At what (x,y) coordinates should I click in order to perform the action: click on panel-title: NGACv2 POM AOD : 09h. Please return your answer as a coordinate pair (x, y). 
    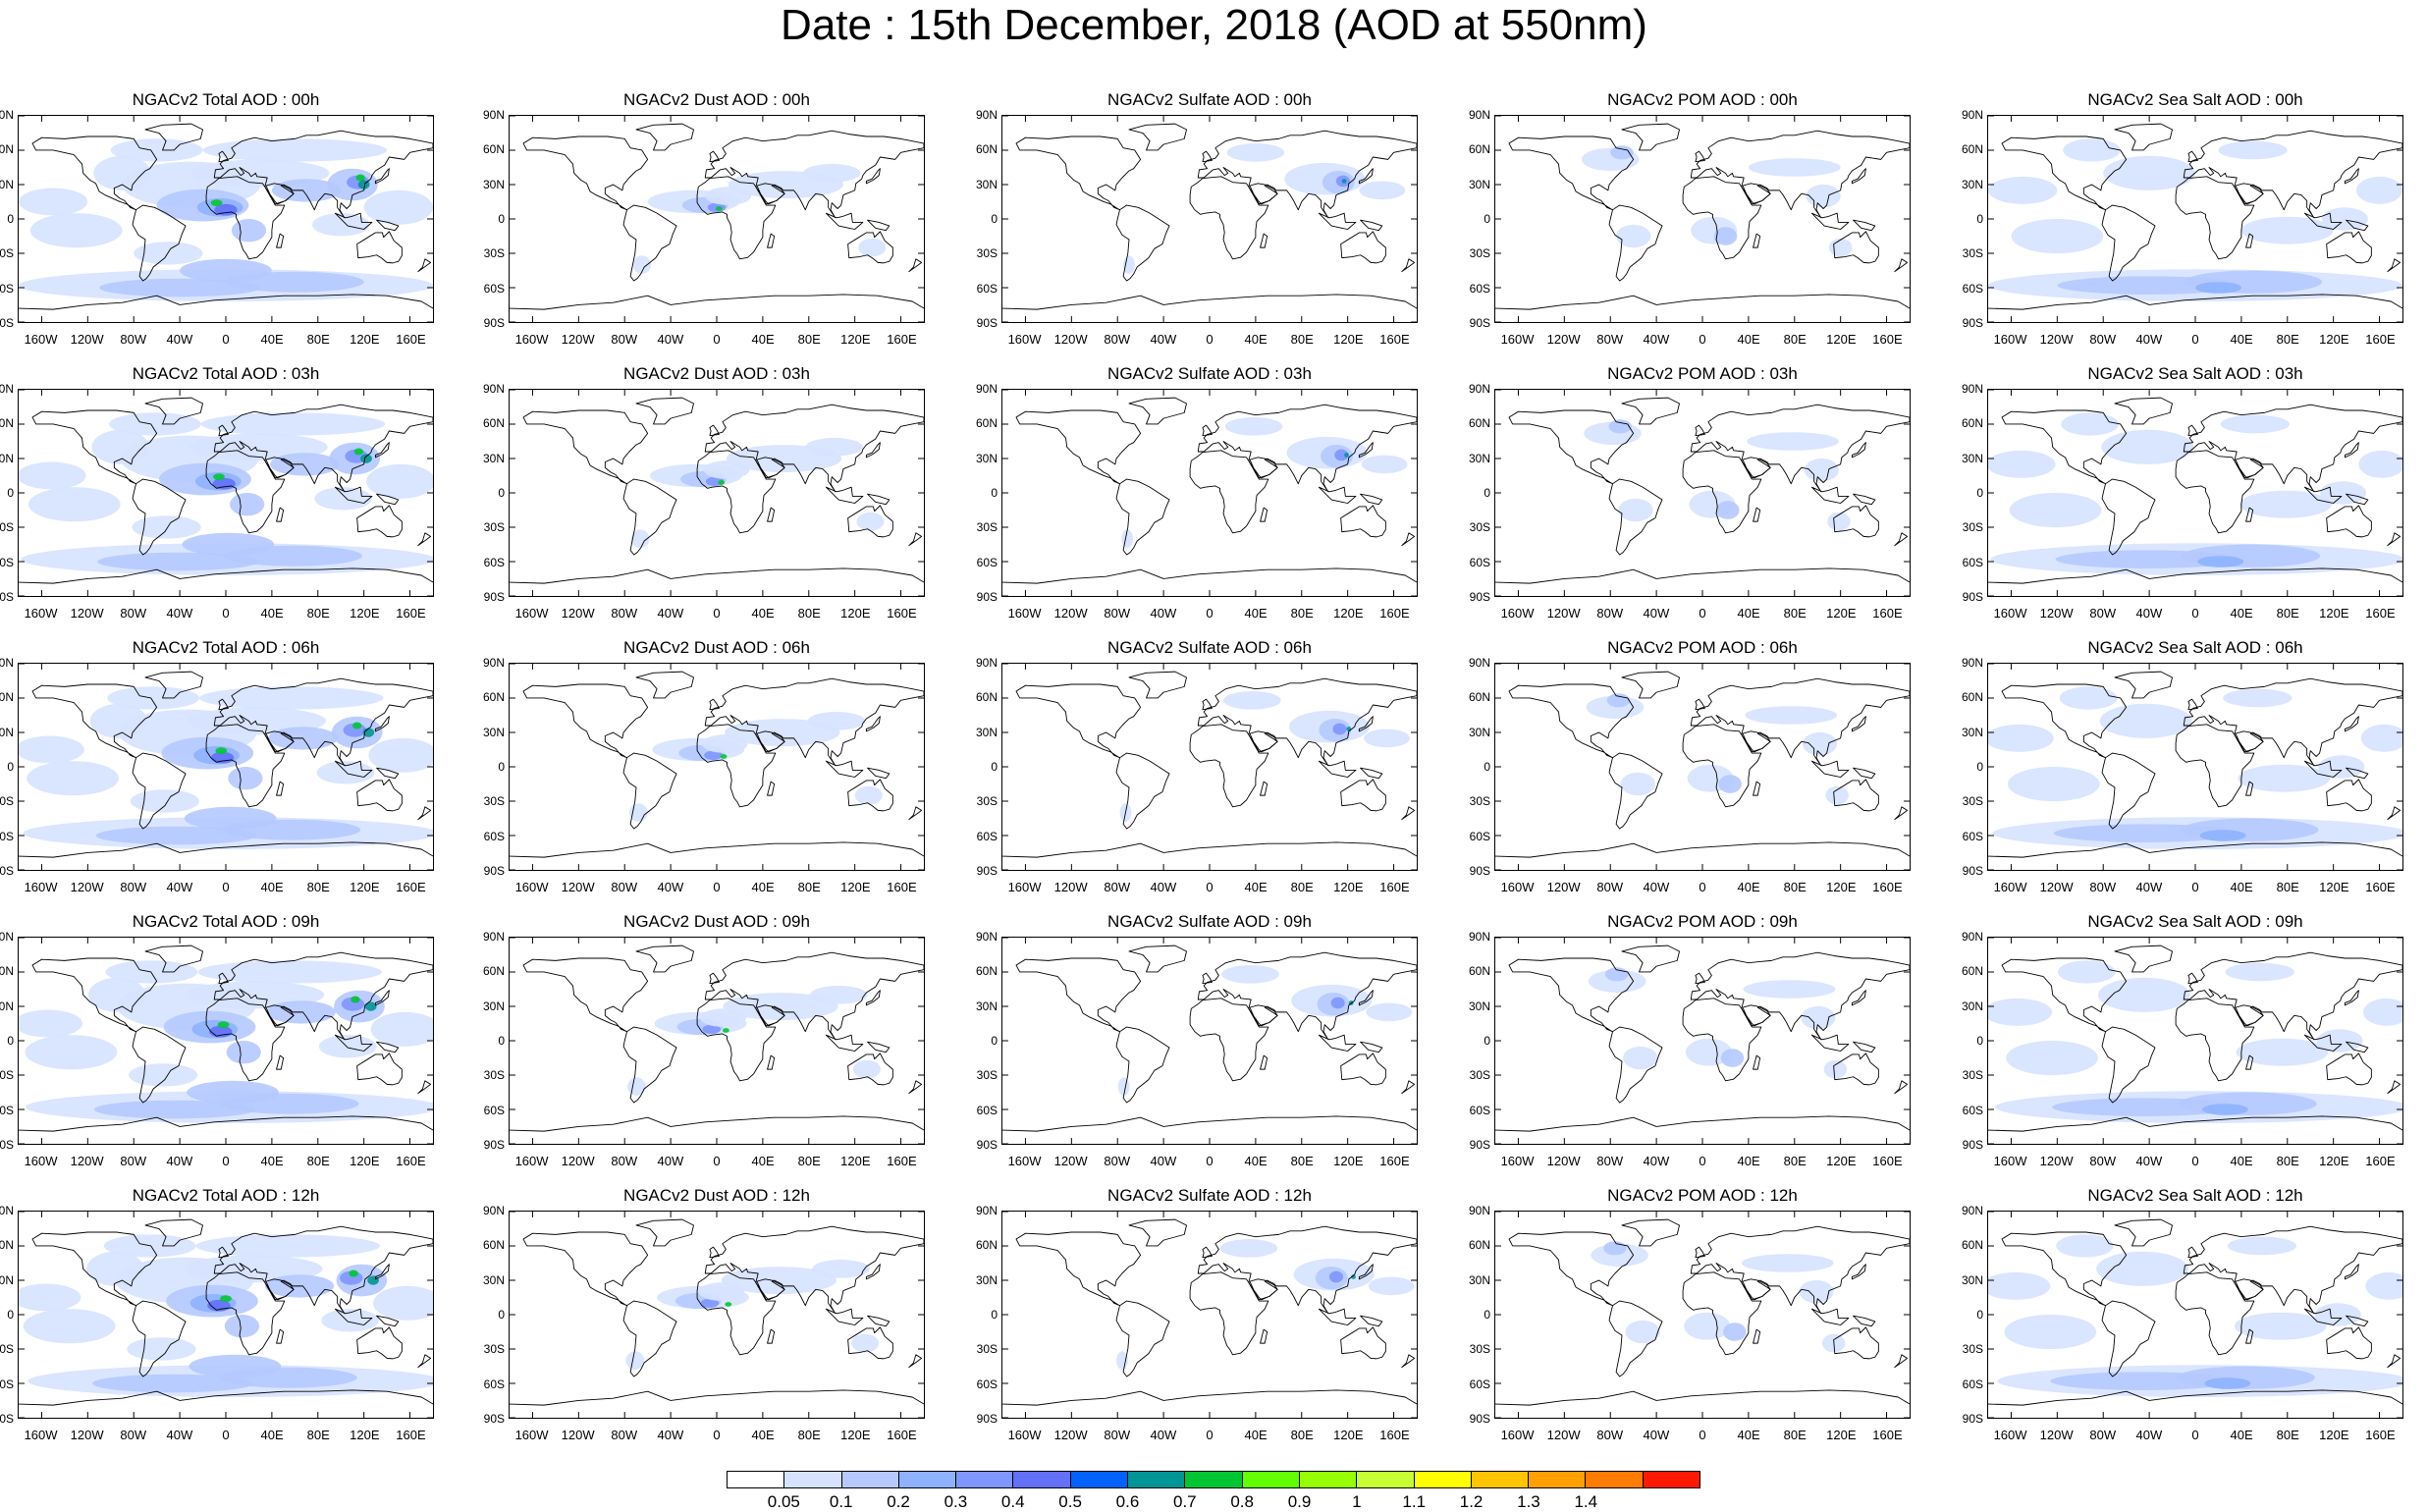
    Looking at the image, I should click on (1703, 922).